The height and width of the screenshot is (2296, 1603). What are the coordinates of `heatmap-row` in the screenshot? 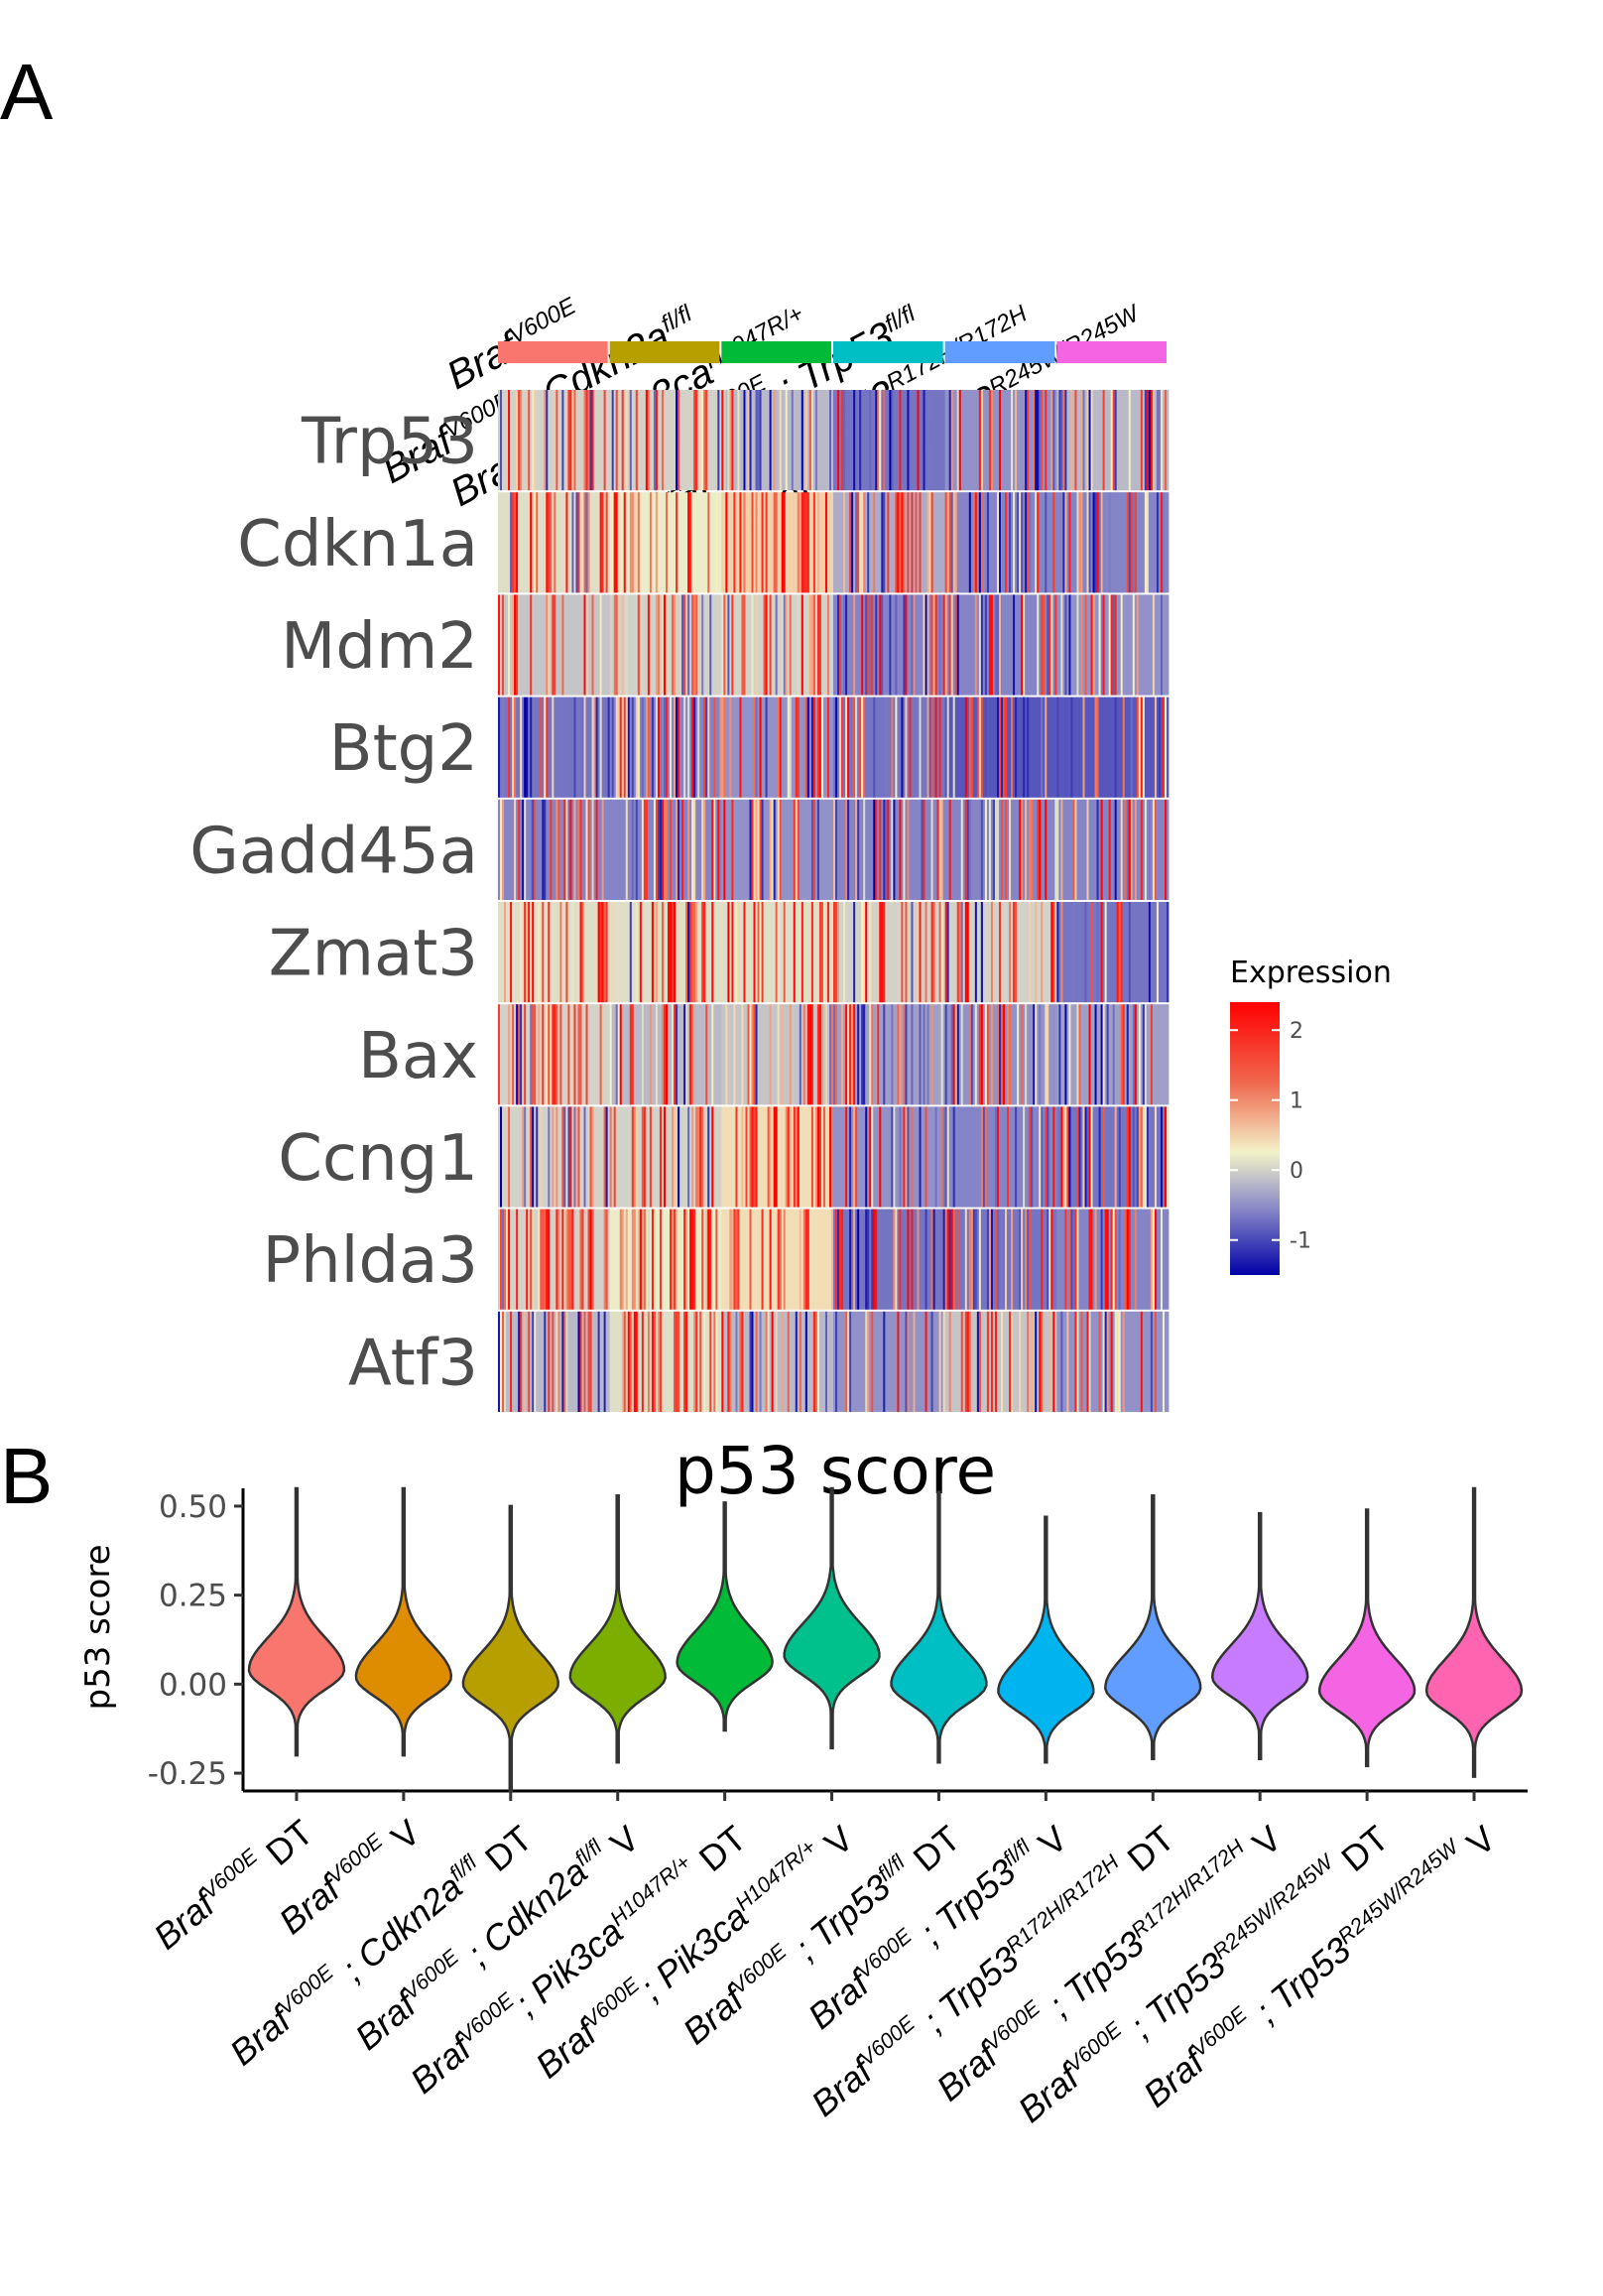 It's located at (834, 1260).